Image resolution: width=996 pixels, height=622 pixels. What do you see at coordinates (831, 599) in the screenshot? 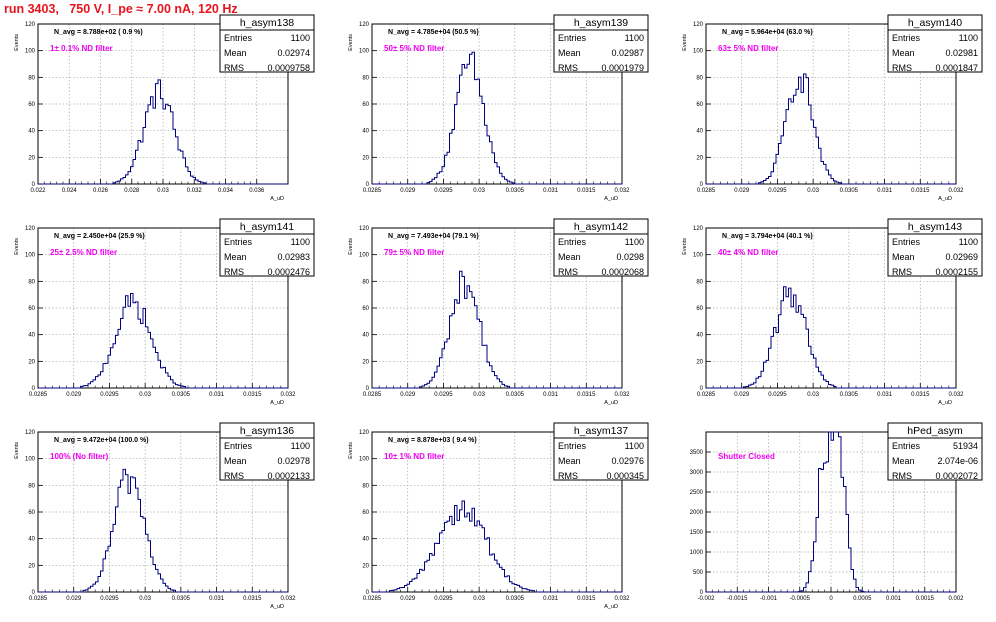
I see `x-tick-label: 0` at bounding box center [831, 599].